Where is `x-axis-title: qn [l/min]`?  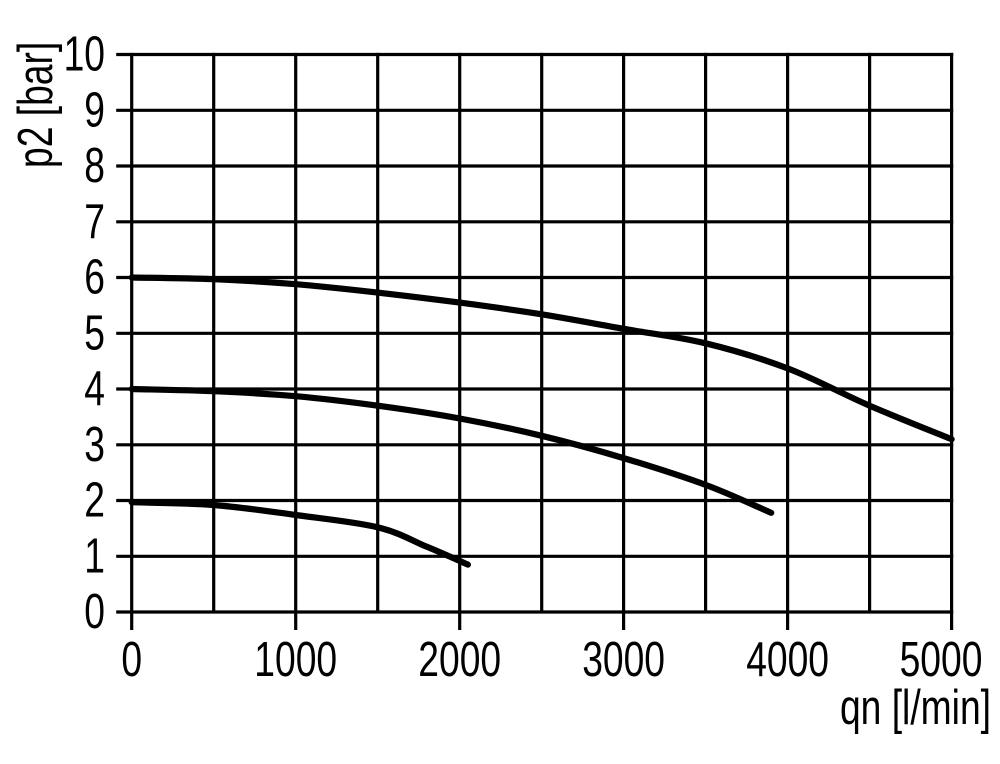 x-axis-title: qn [l/min] is located at coordinates (915, 708).